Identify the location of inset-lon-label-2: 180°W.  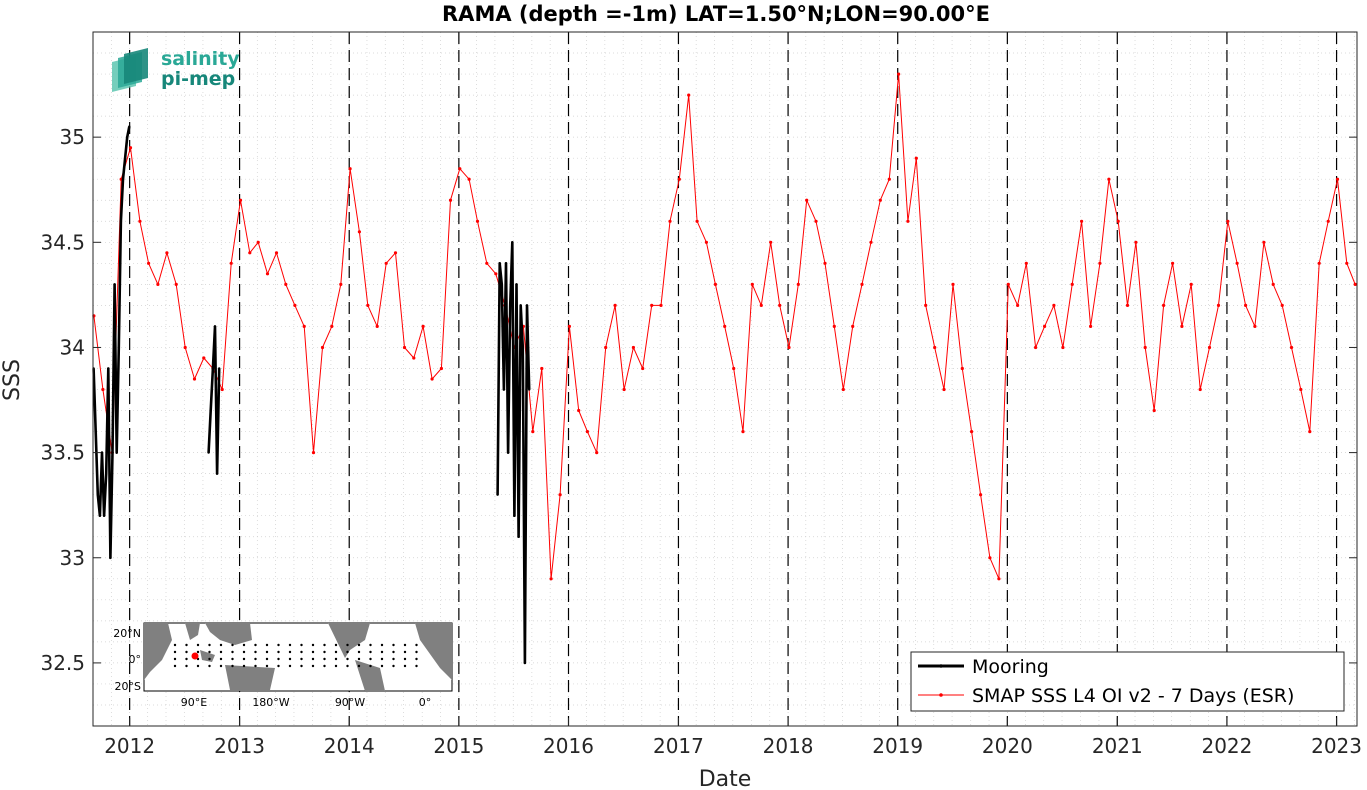
(270, 702).